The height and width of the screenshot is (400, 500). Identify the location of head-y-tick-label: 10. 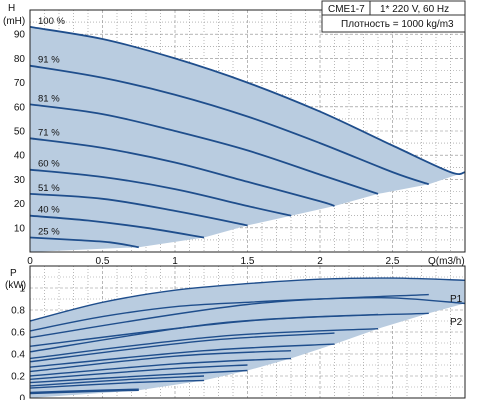
(20, 228).